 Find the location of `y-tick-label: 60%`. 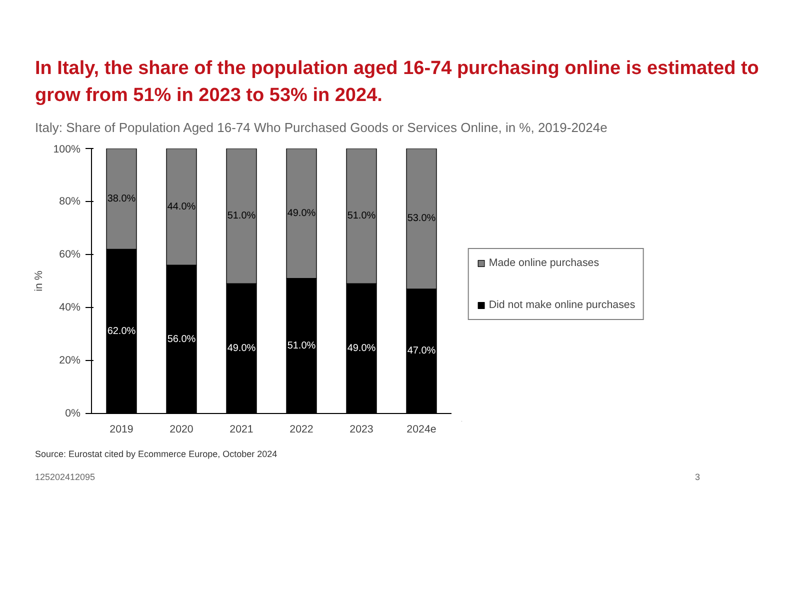

y-tick-label: 60% is located at coordinates (70, 254).